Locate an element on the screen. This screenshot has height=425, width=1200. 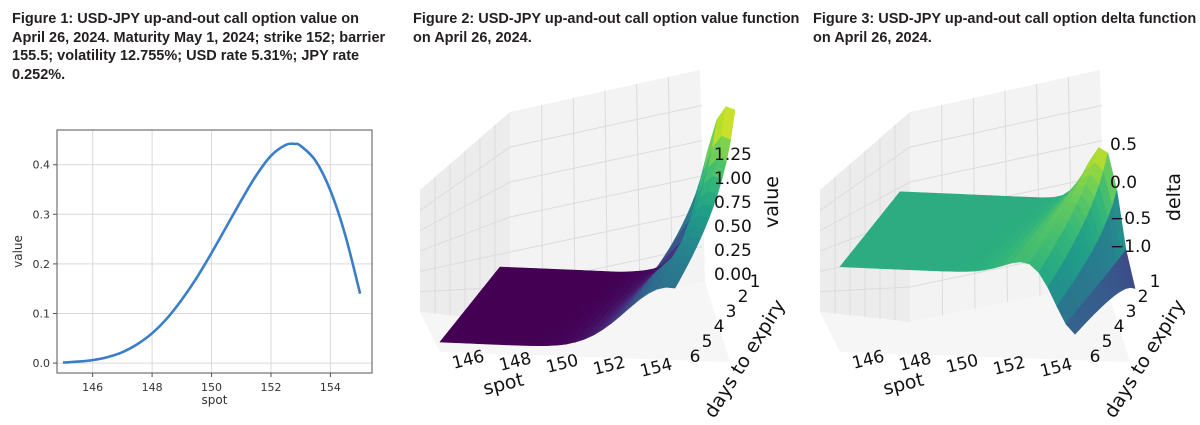
value-surface is located at coordinates (587, 226).